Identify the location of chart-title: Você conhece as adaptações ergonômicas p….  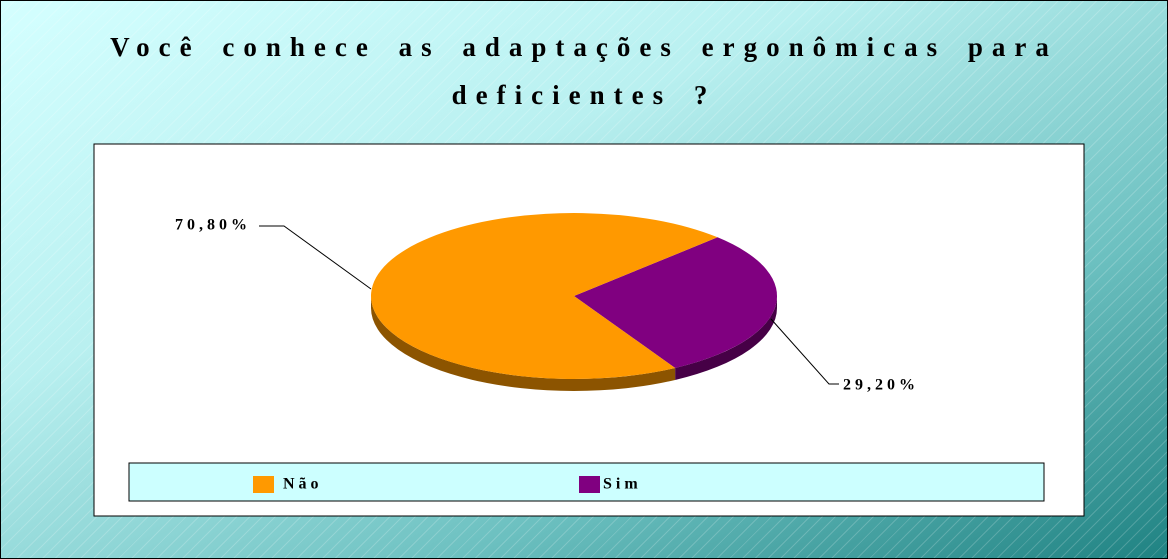
(584, 71).